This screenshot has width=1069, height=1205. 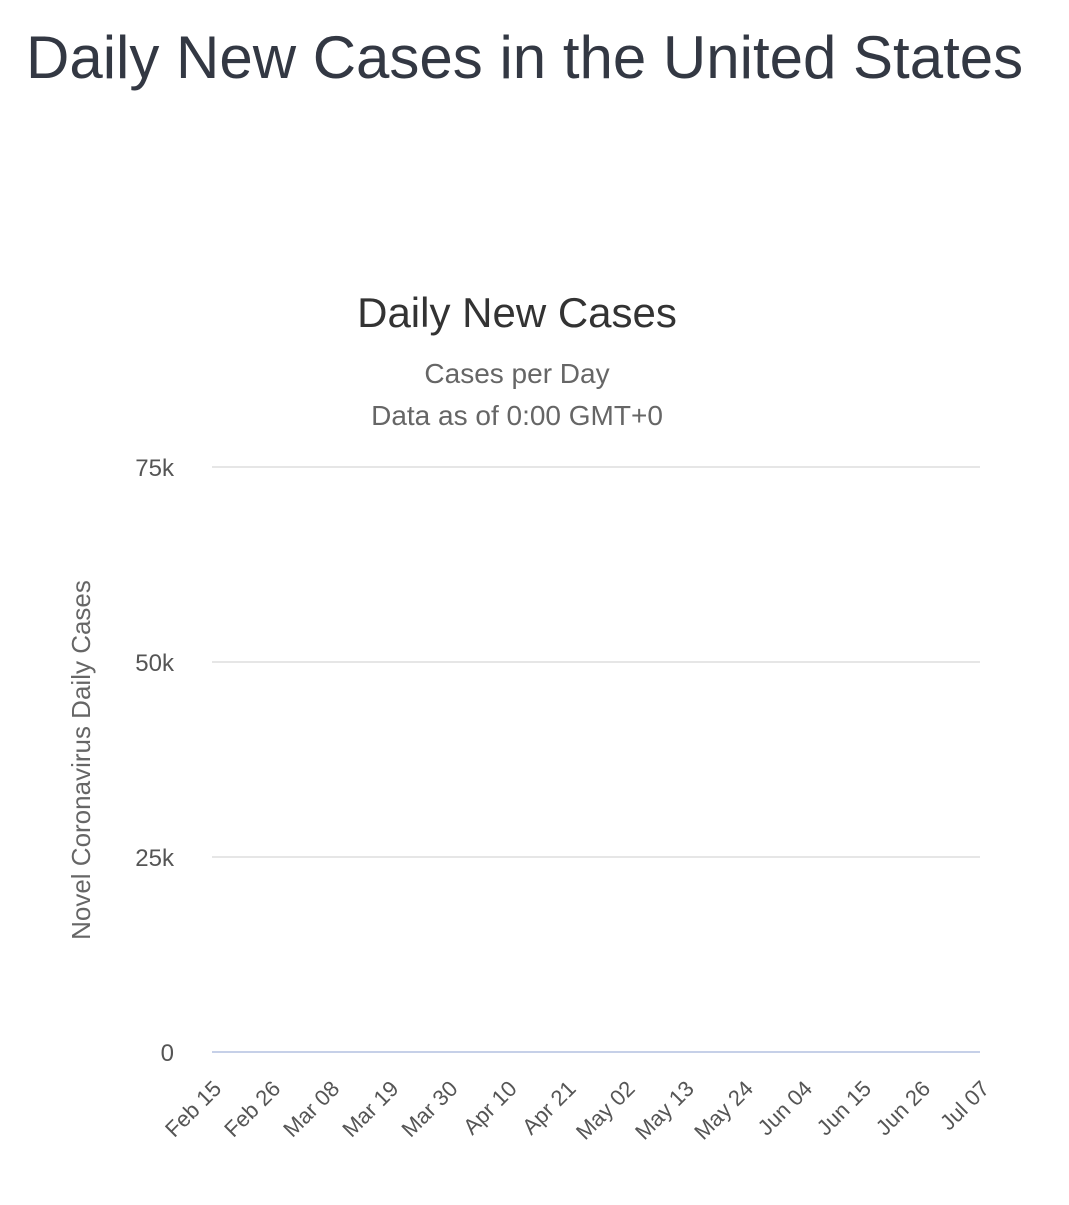 What do you see at coordinates (155, 858) in the screenshot?
I see `y-tick-label: 25k` at bounding box center [155, 858].